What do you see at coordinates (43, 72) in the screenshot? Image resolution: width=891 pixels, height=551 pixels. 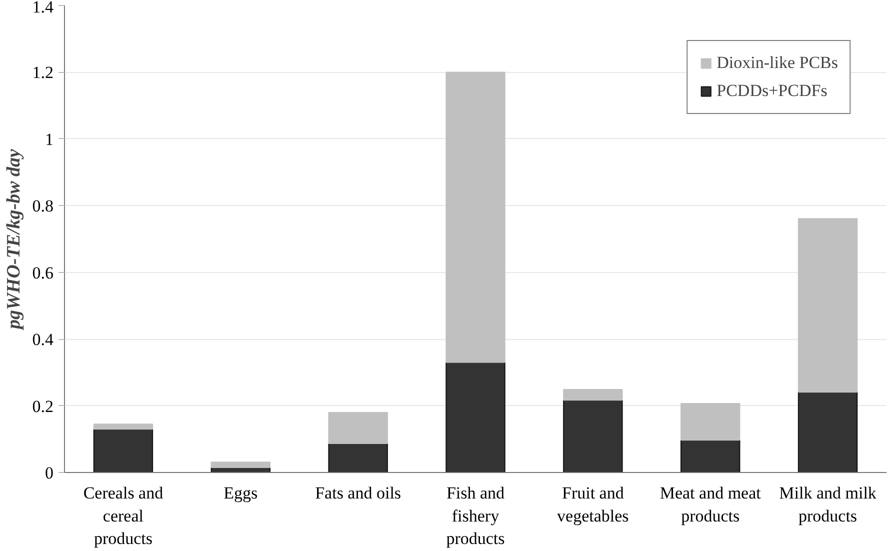 I see `y-tick-label: 1.2` at bounding box center [43, 72].